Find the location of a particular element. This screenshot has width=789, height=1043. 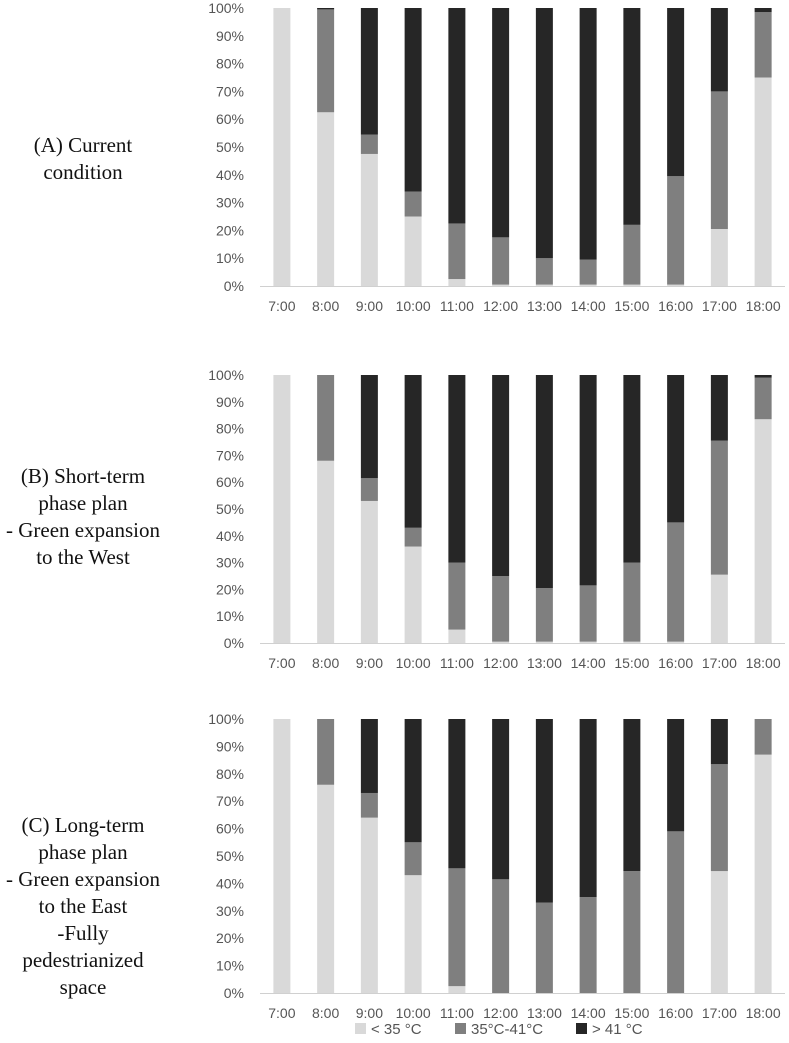

chart-1-bar-9:00-series-2 is located at coordinates (369, 427).